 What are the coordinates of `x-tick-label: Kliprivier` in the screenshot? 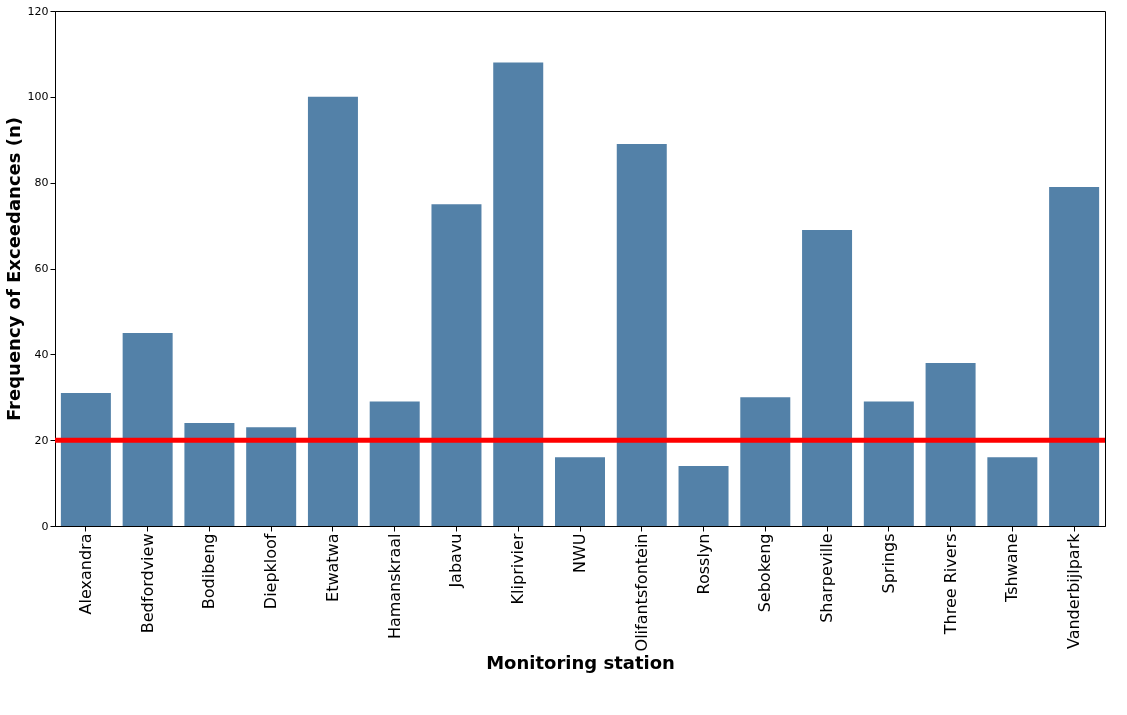 It's located at (518, 569).